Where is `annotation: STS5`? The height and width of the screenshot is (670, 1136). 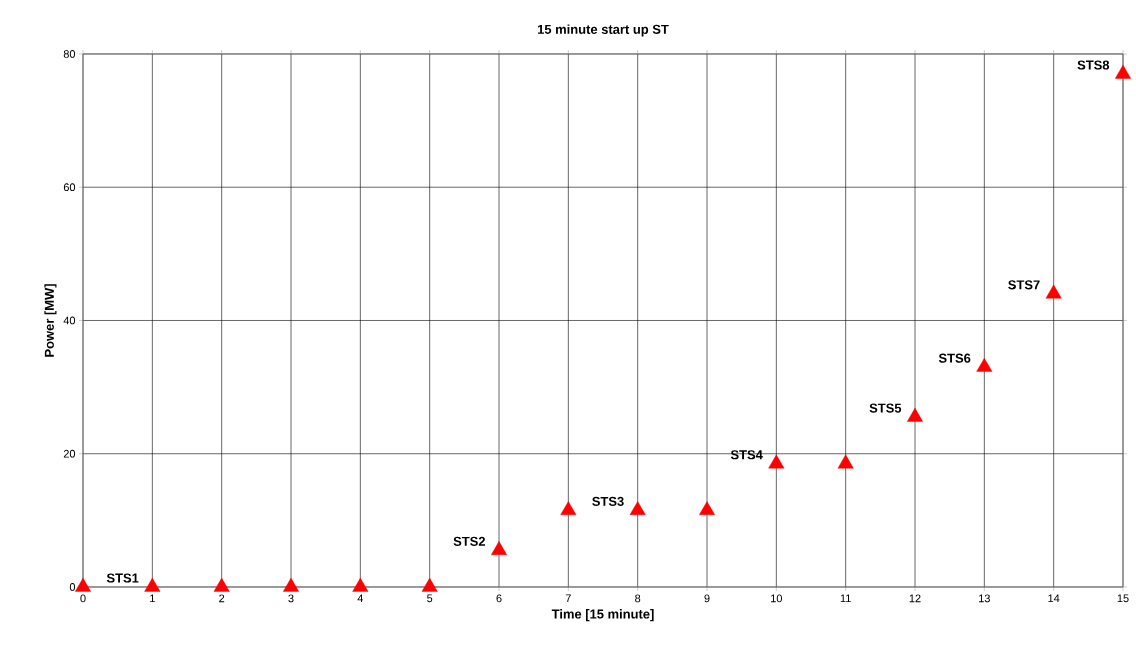 annotation: STS5 is located at coordinates (885, 408).